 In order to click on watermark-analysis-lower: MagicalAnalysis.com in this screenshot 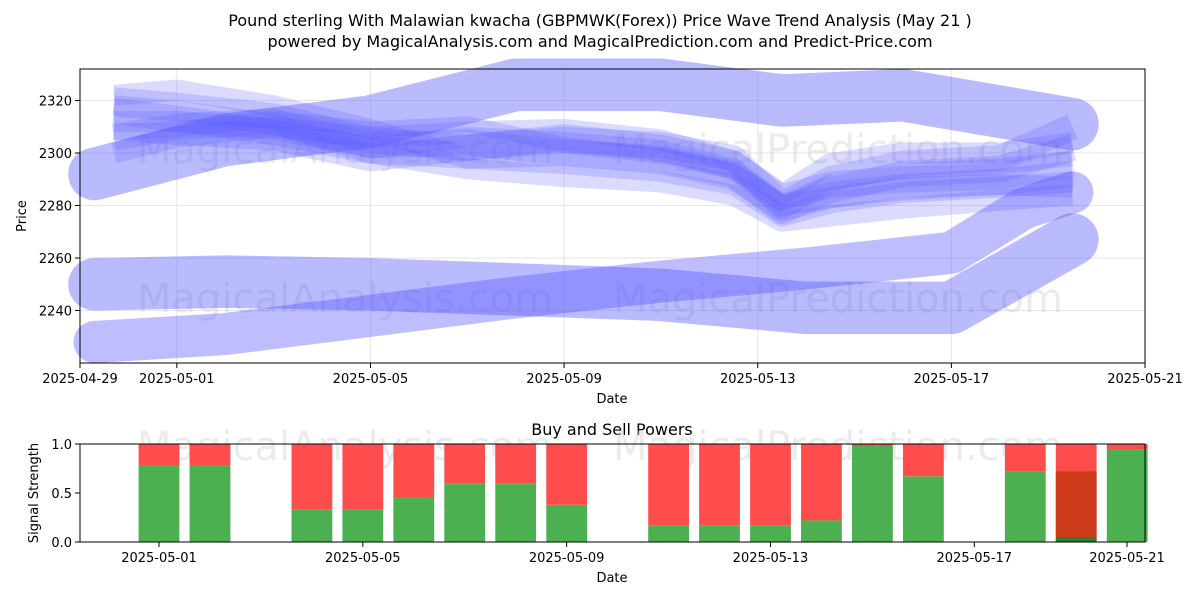, I will do `click(345, 299)`.